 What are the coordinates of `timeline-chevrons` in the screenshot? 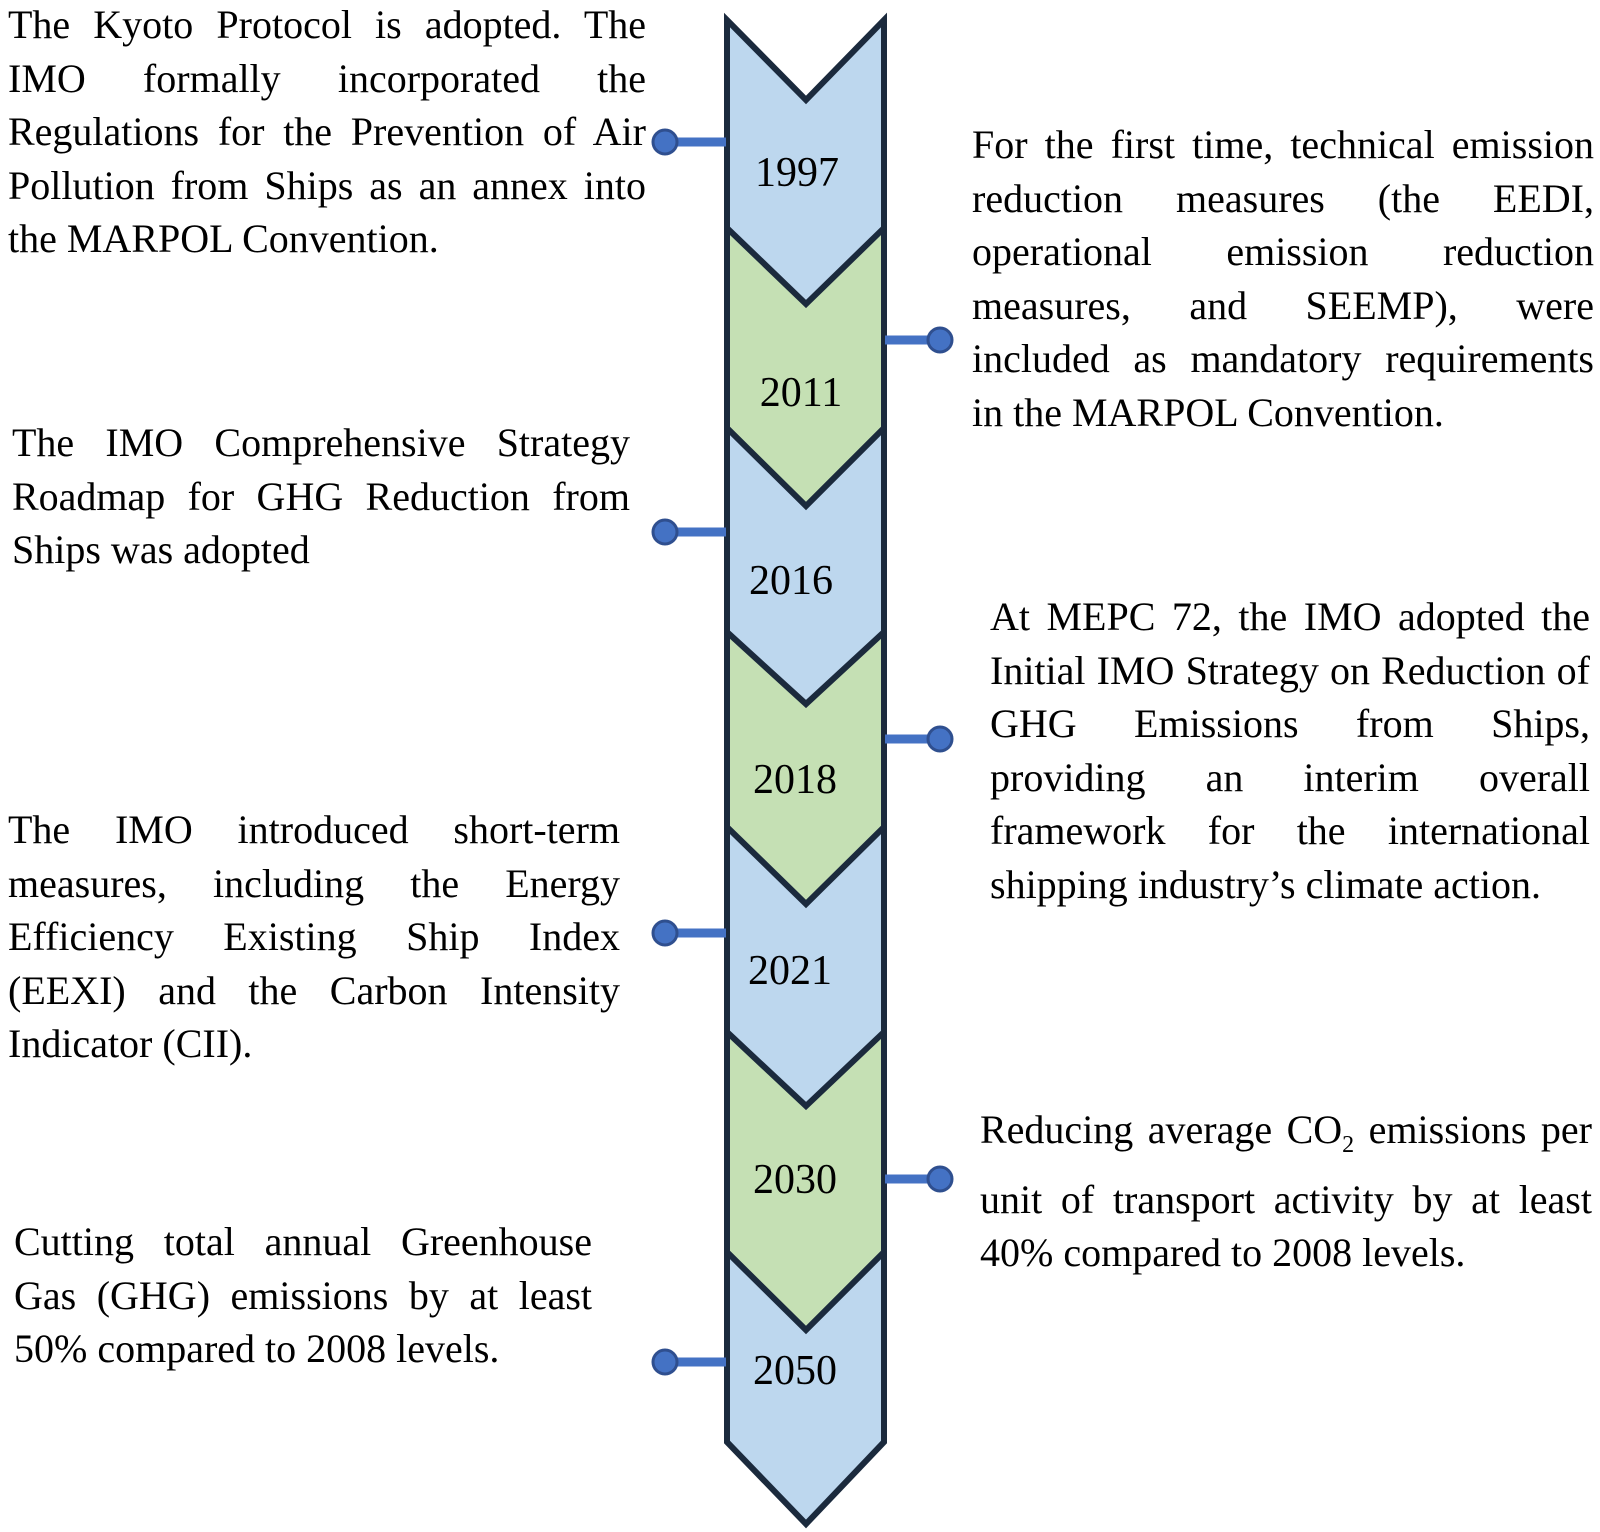 It's located at (805, 770).